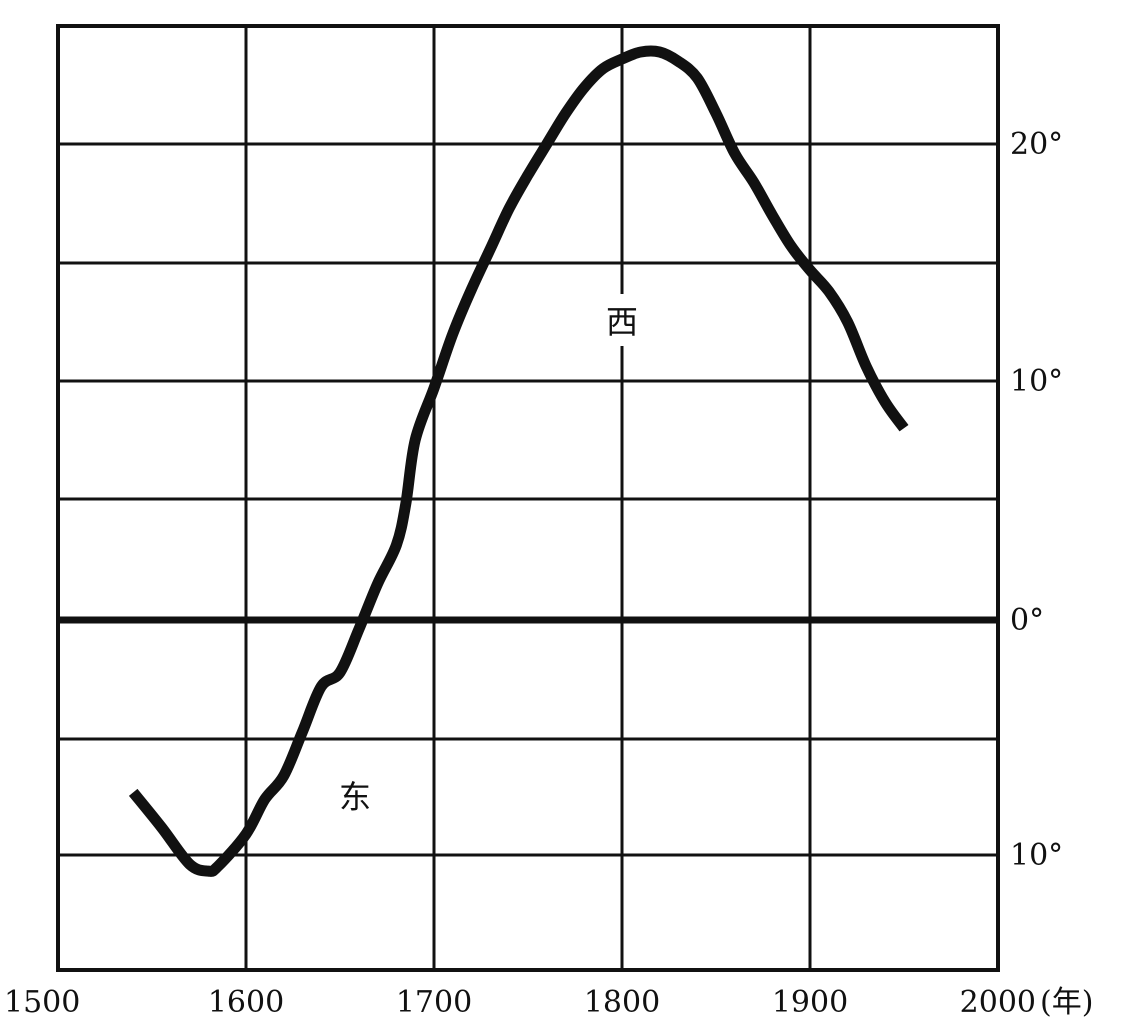 This screenshot has height=1031, width=1122. I want to click on region-label-layer: 西东, so click(488, 557).